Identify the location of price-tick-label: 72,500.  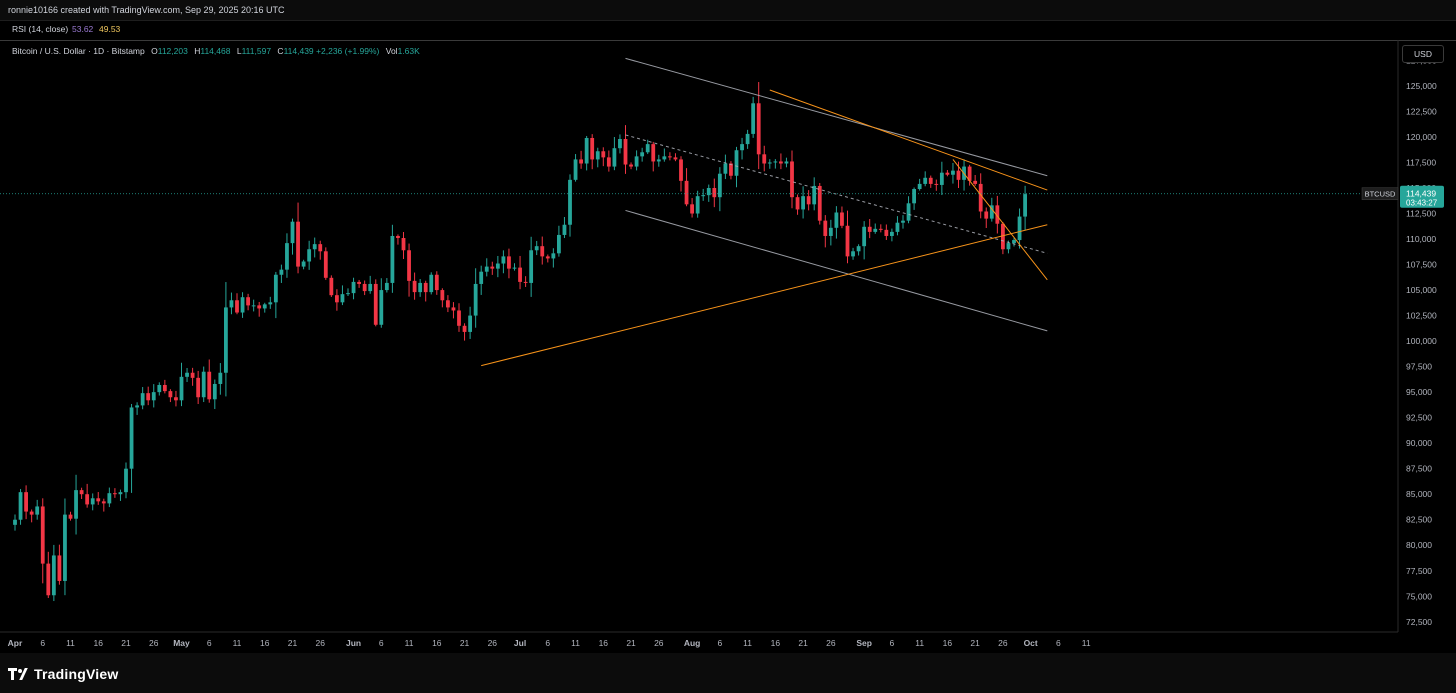
(1419, 622).